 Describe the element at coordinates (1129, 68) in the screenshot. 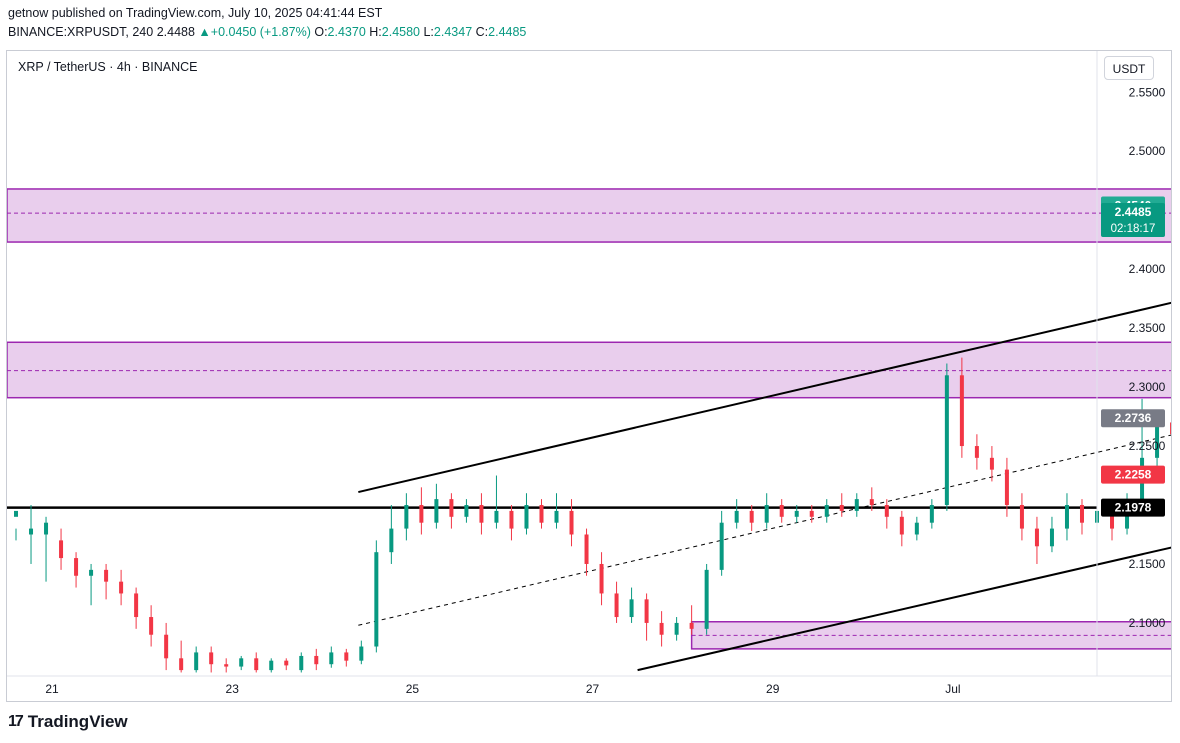

I see `currency-button: USDT` at that location.